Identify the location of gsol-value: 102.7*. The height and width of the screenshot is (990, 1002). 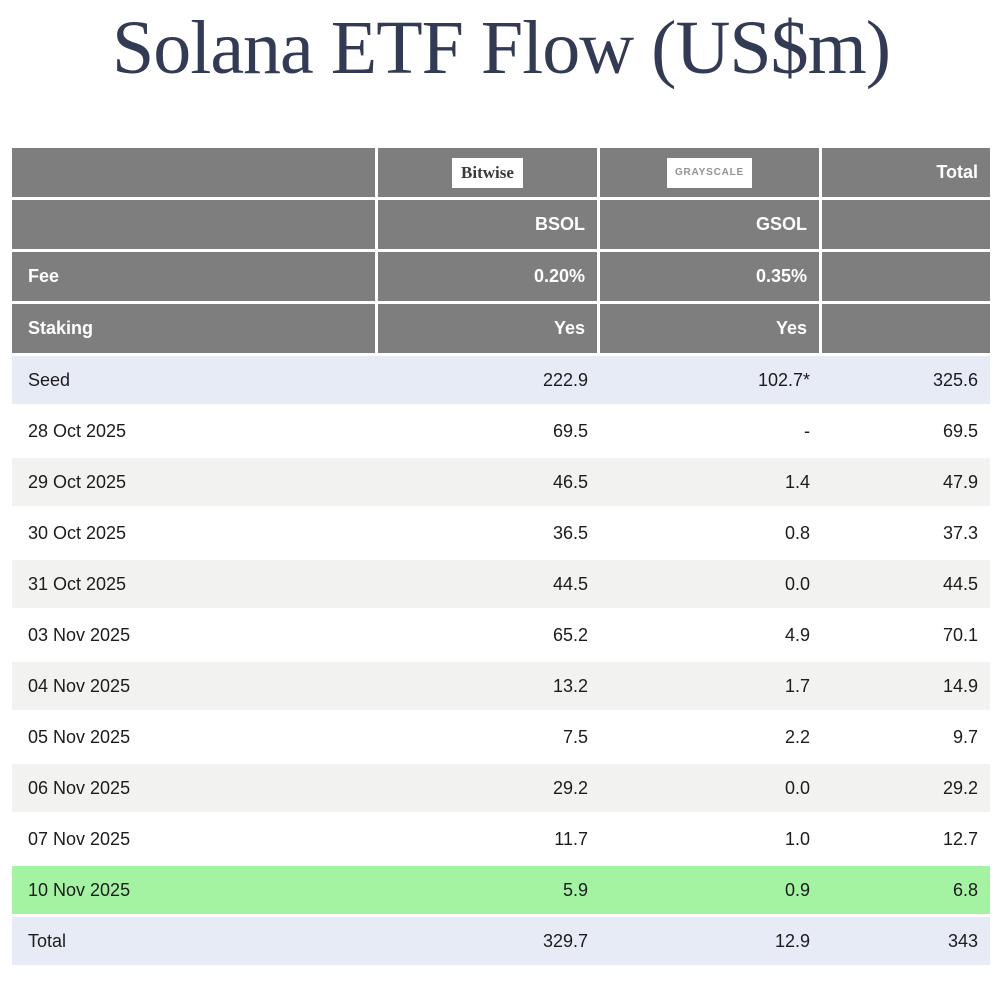
(711, 382).